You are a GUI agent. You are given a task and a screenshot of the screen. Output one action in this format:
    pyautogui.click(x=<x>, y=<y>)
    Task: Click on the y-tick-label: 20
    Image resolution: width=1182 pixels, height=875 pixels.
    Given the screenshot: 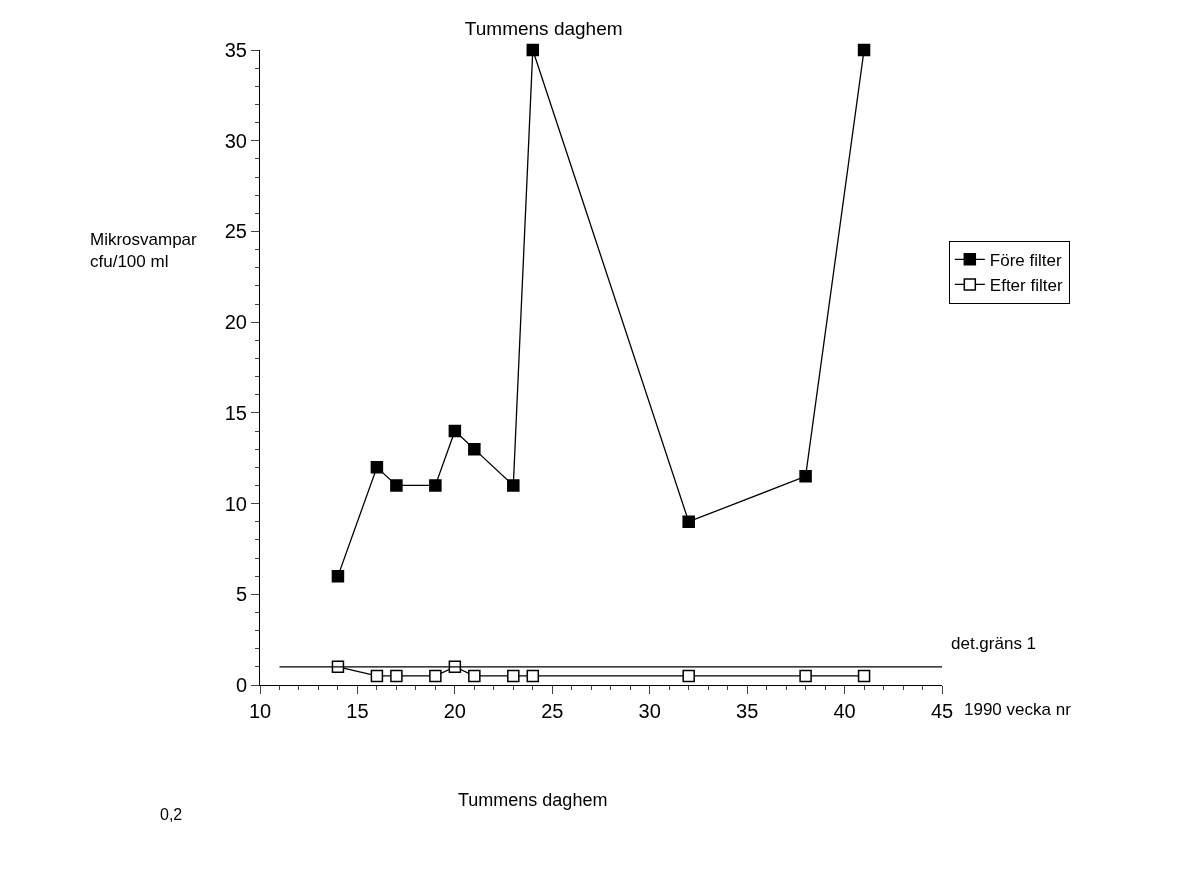 What is the action you would take?
    pyautogui.click(x=235, y=322)
    